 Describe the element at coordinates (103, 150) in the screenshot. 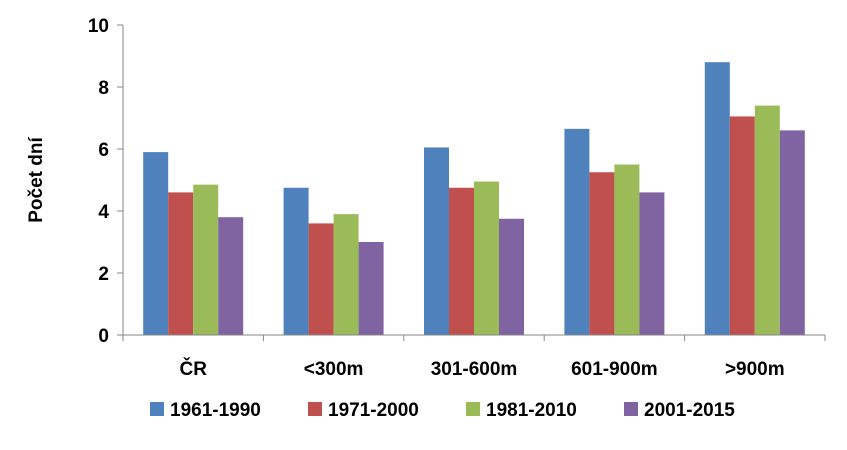

I see `y-tick-label: 6` at that location.